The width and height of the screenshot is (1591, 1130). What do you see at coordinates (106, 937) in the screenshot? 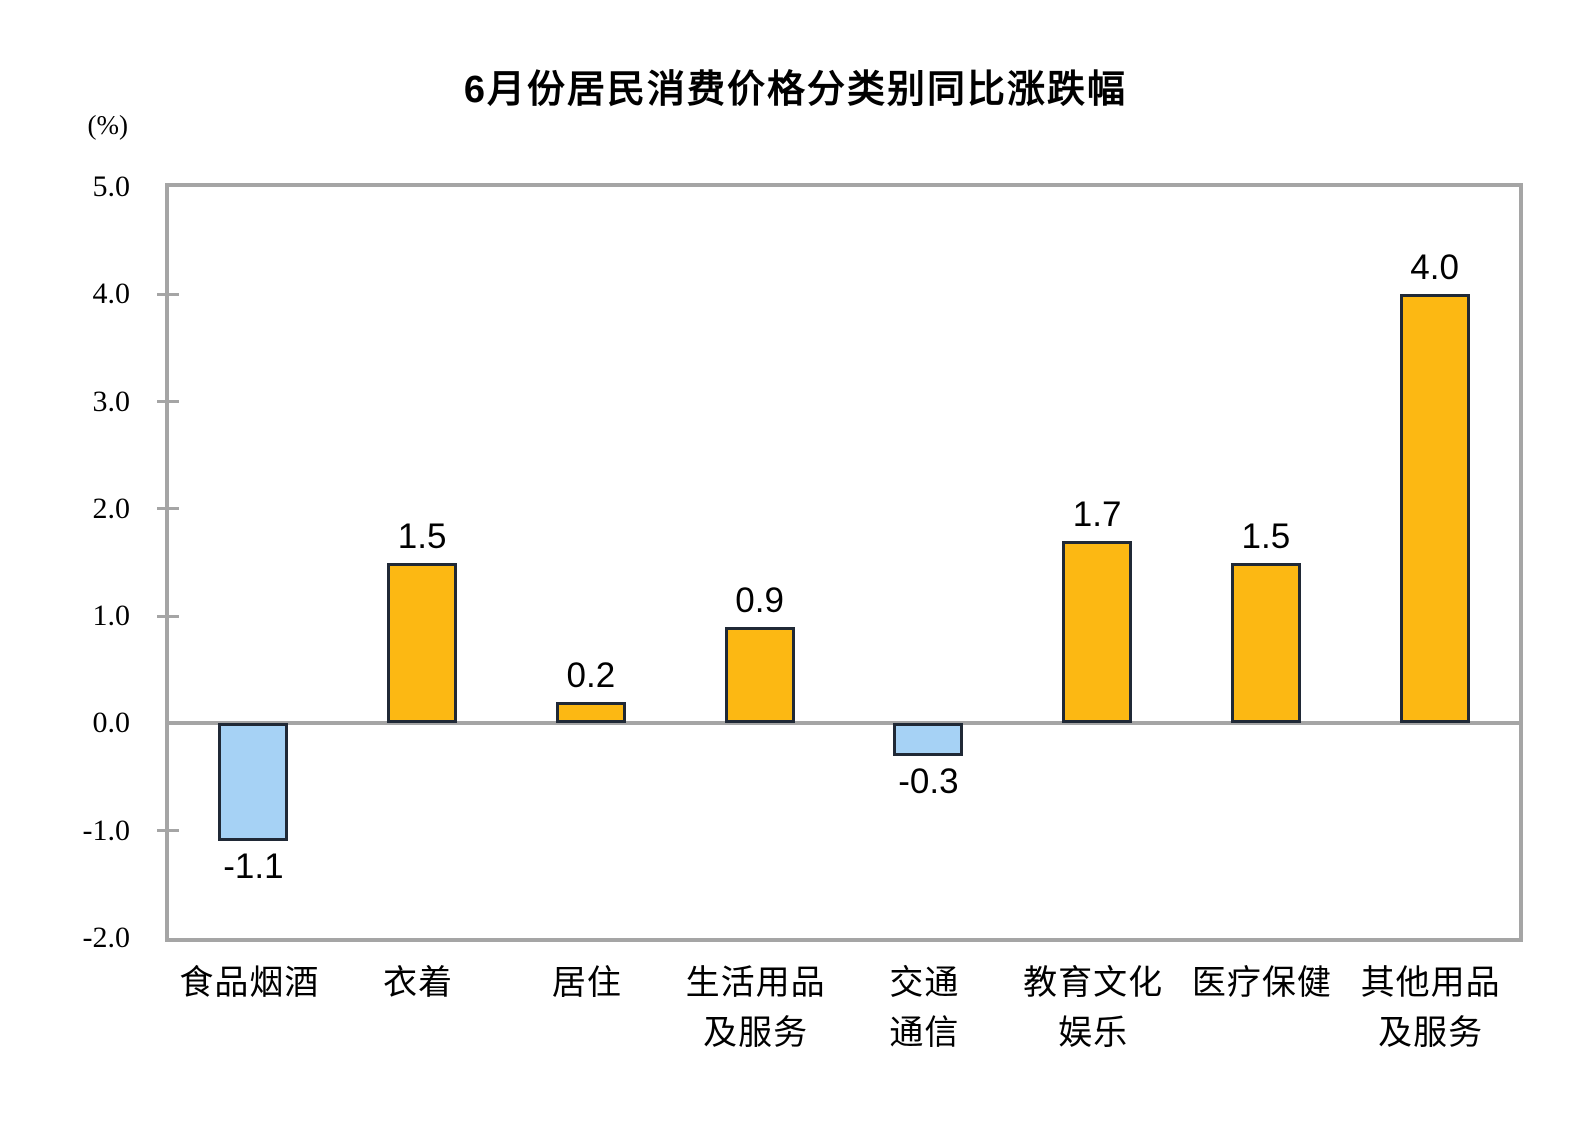
I see `y-tick-label: -2.0` at bounding box center [106, 937].